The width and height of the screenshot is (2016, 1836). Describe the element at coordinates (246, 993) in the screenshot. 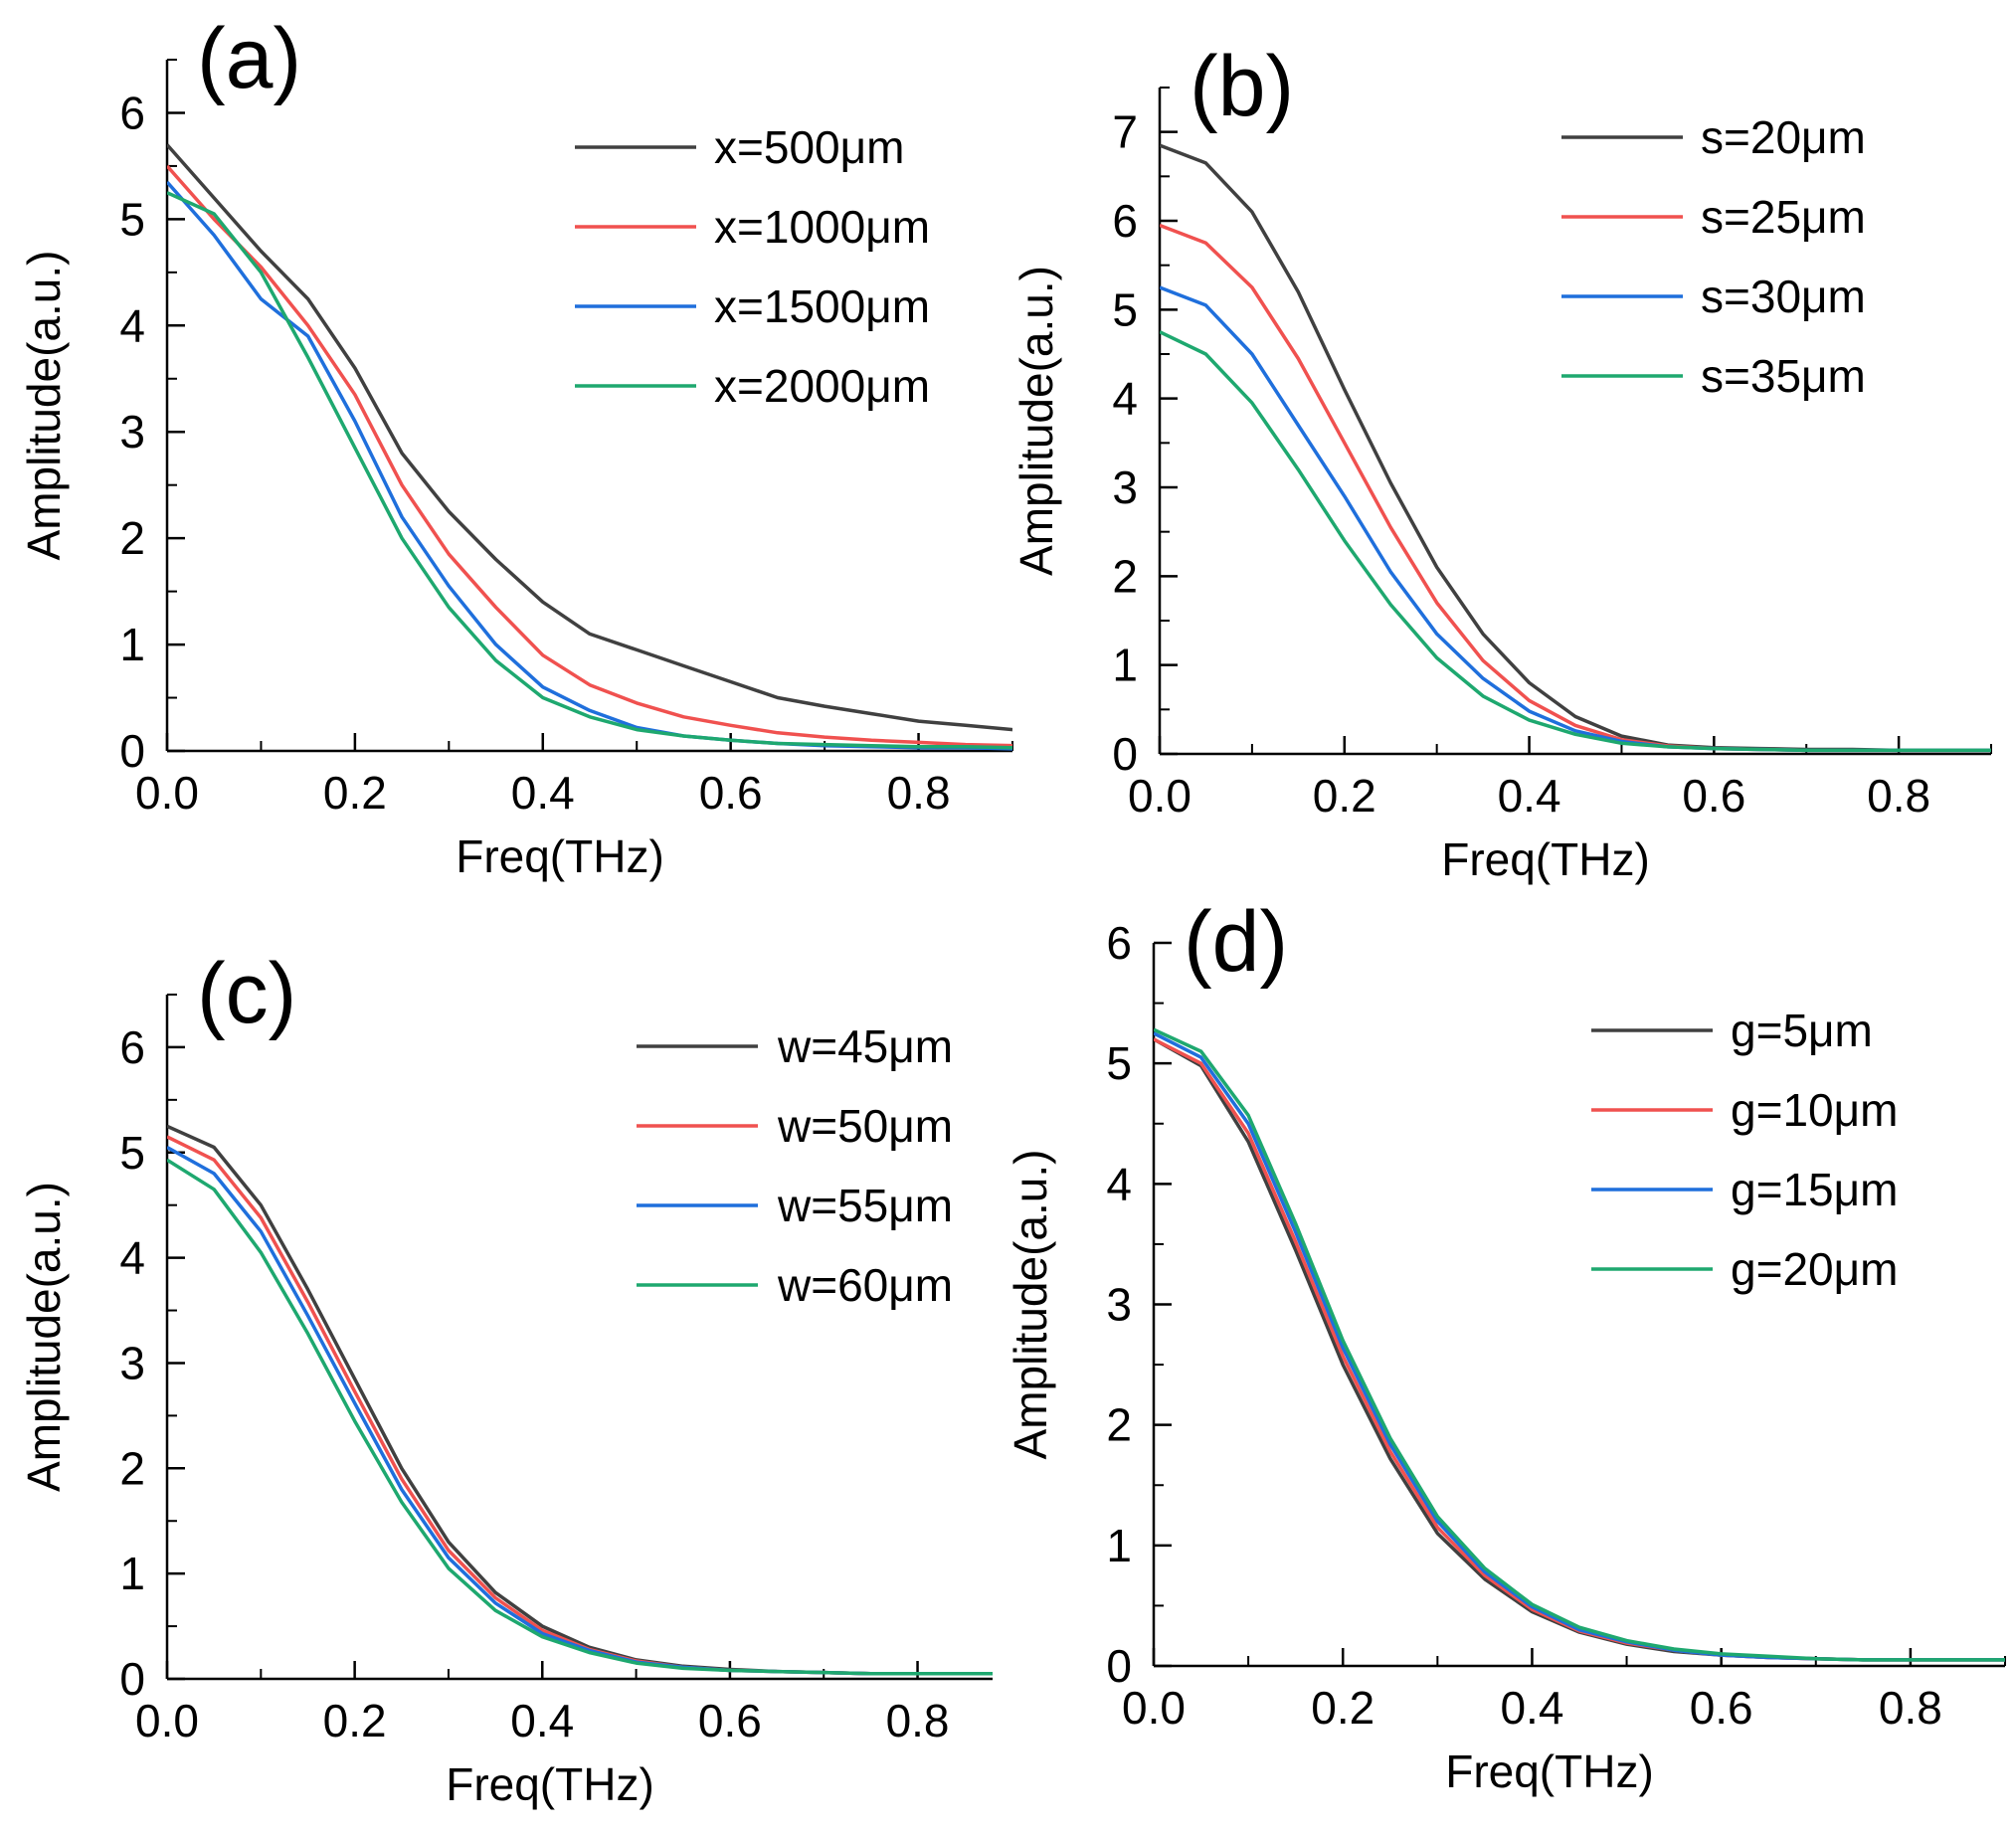

I see `panel-label: (c)` at that location.